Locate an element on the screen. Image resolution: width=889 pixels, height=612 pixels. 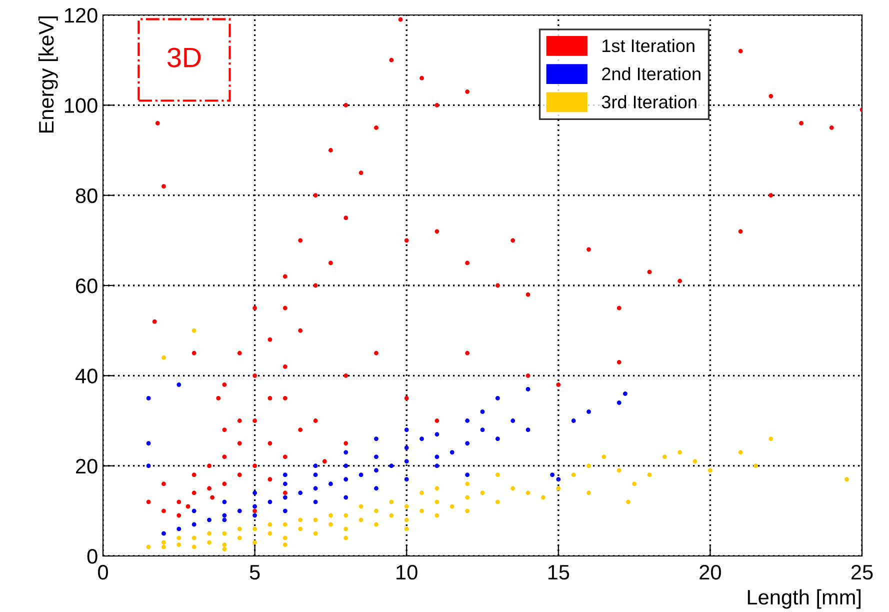
y-tick-label: 60 is located at coordinates (87, 286).